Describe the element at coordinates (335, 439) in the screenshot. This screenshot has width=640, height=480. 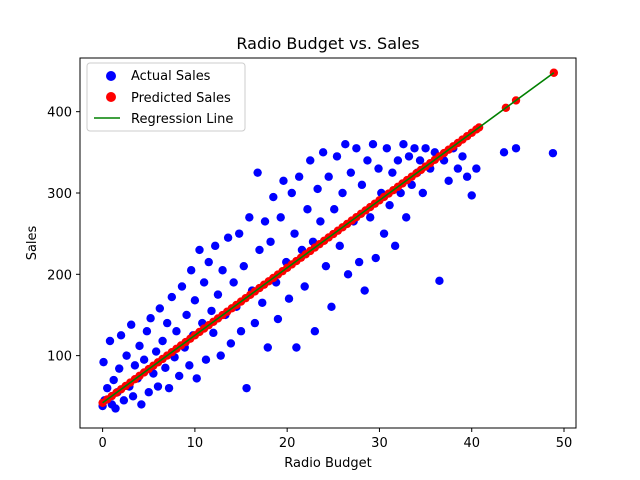
I see `x-axis: 0 10 20 30 40 50` at that location.